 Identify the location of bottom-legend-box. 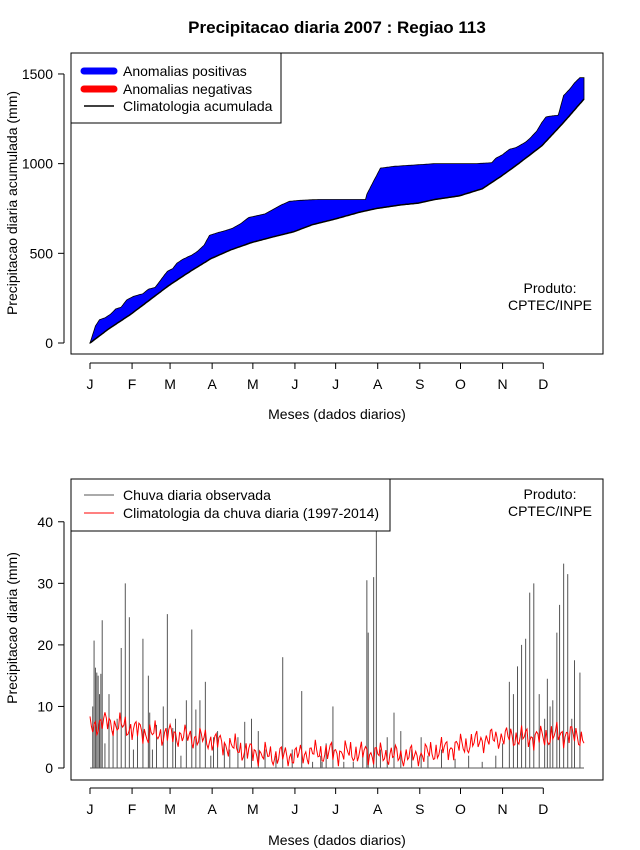
(230, 505).